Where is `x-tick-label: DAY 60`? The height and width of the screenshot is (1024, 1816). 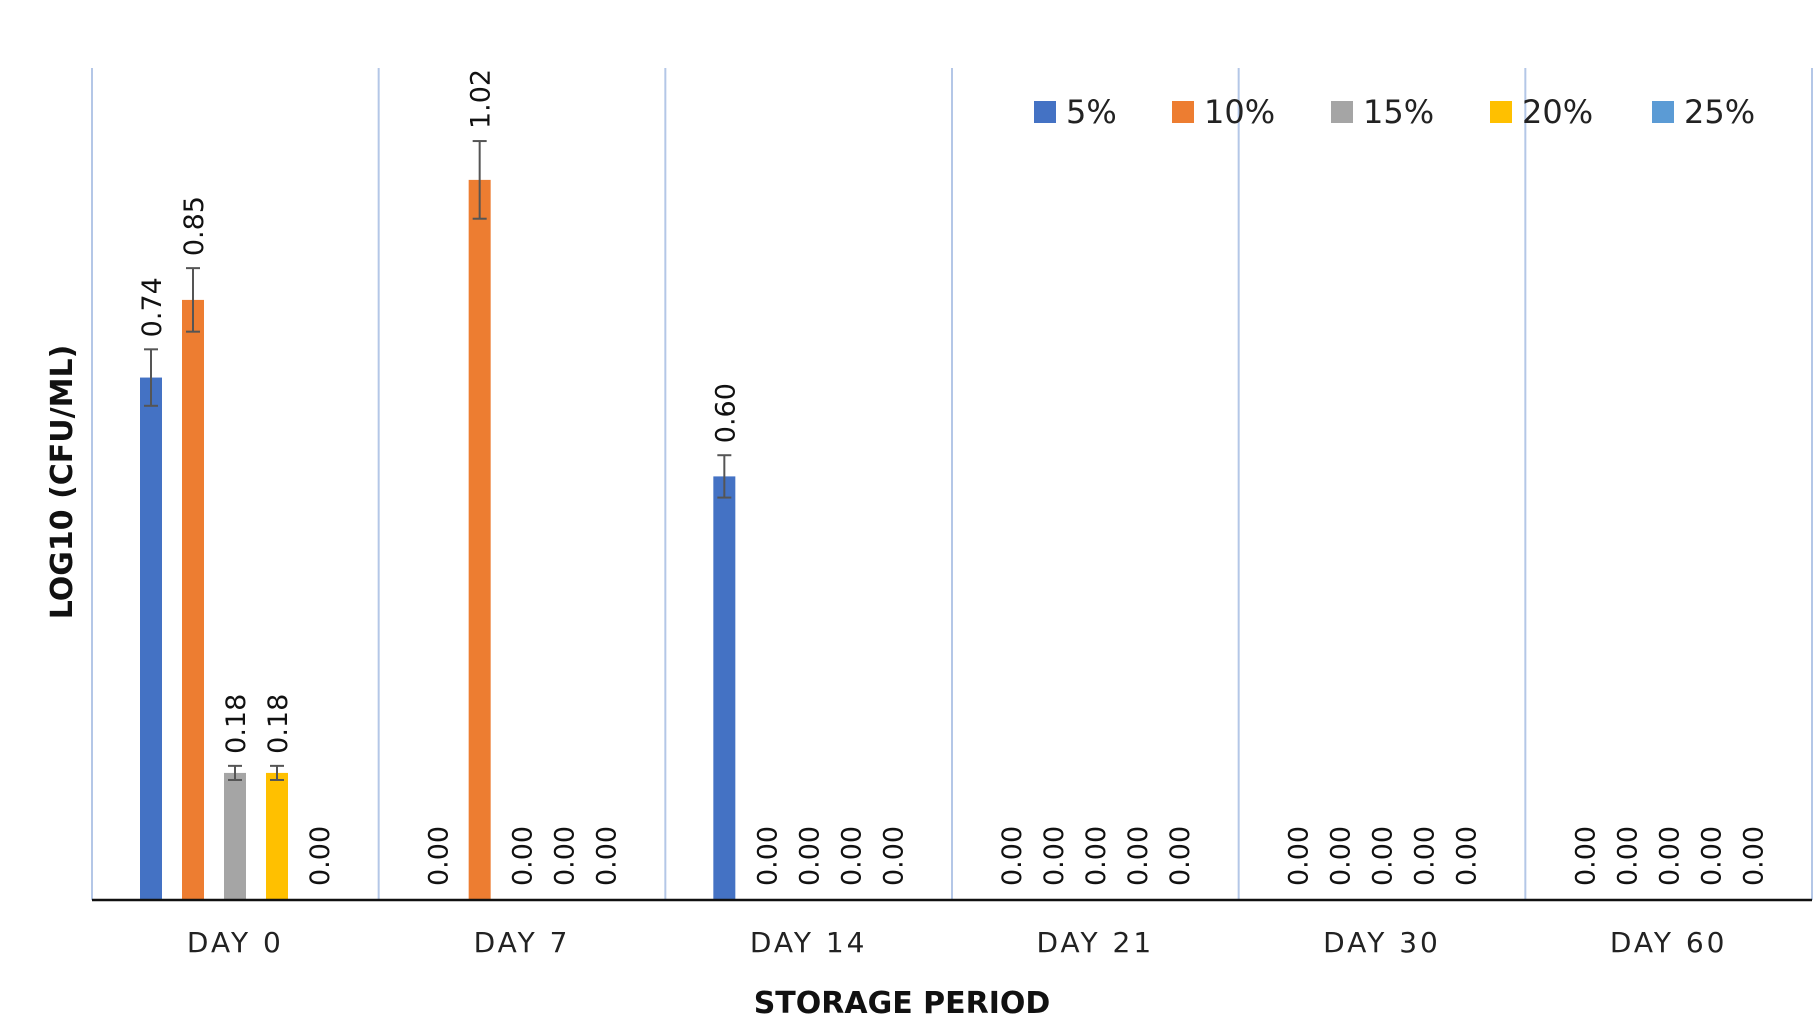
x-tick-label: DAY 60 is located at coordinates (1669, 942).